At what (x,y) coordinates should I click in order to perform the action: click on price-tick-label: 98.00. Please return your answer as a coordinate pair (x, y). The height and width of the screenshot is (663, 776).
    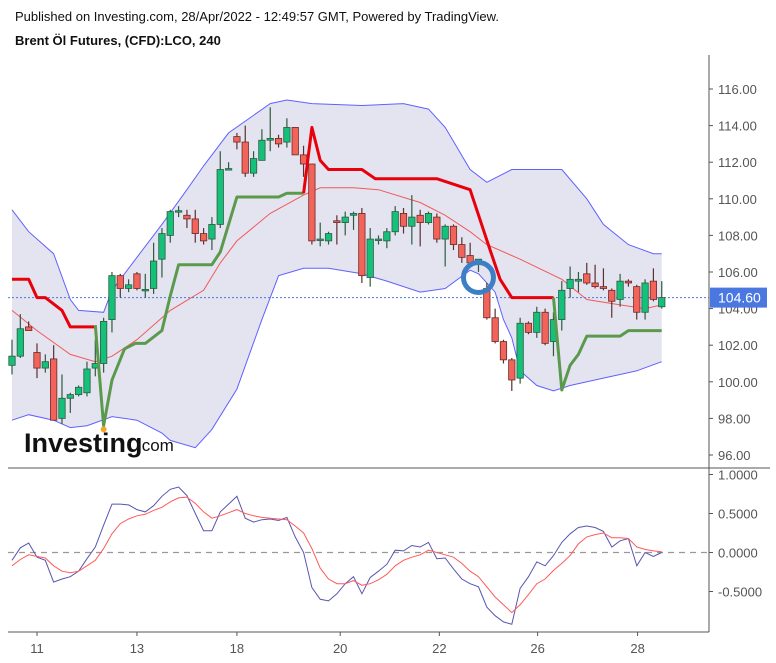
    Looking at the image, I should click on (734, 418).